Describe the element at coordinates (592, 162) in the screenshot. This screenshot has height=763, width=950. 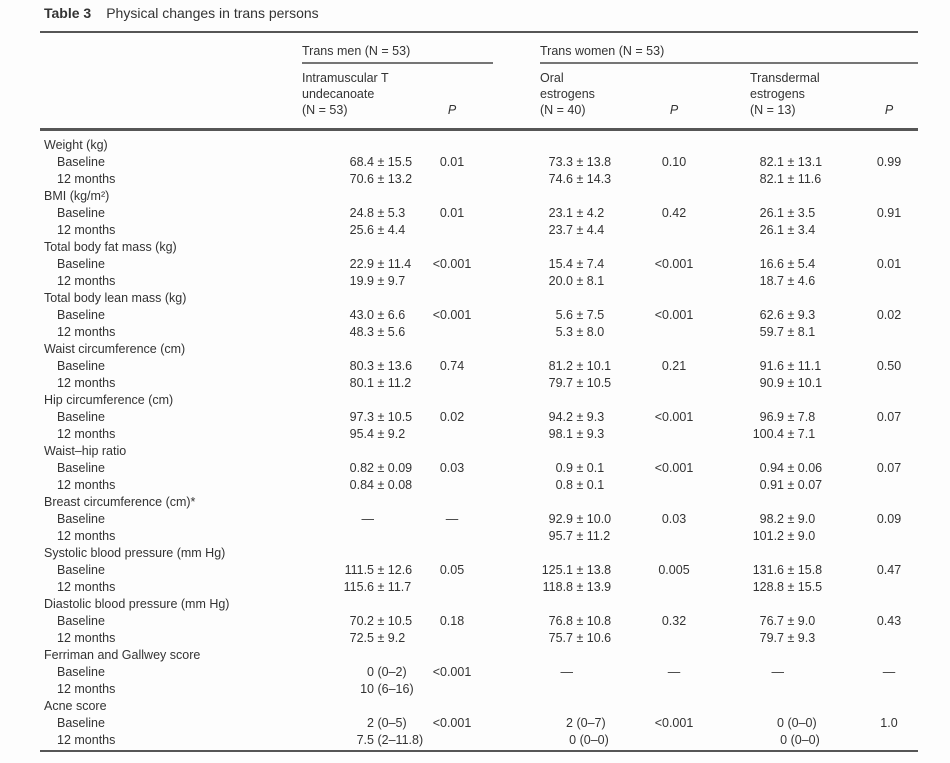
I see `value-cell: 73.3 ± 13.8` at that location.